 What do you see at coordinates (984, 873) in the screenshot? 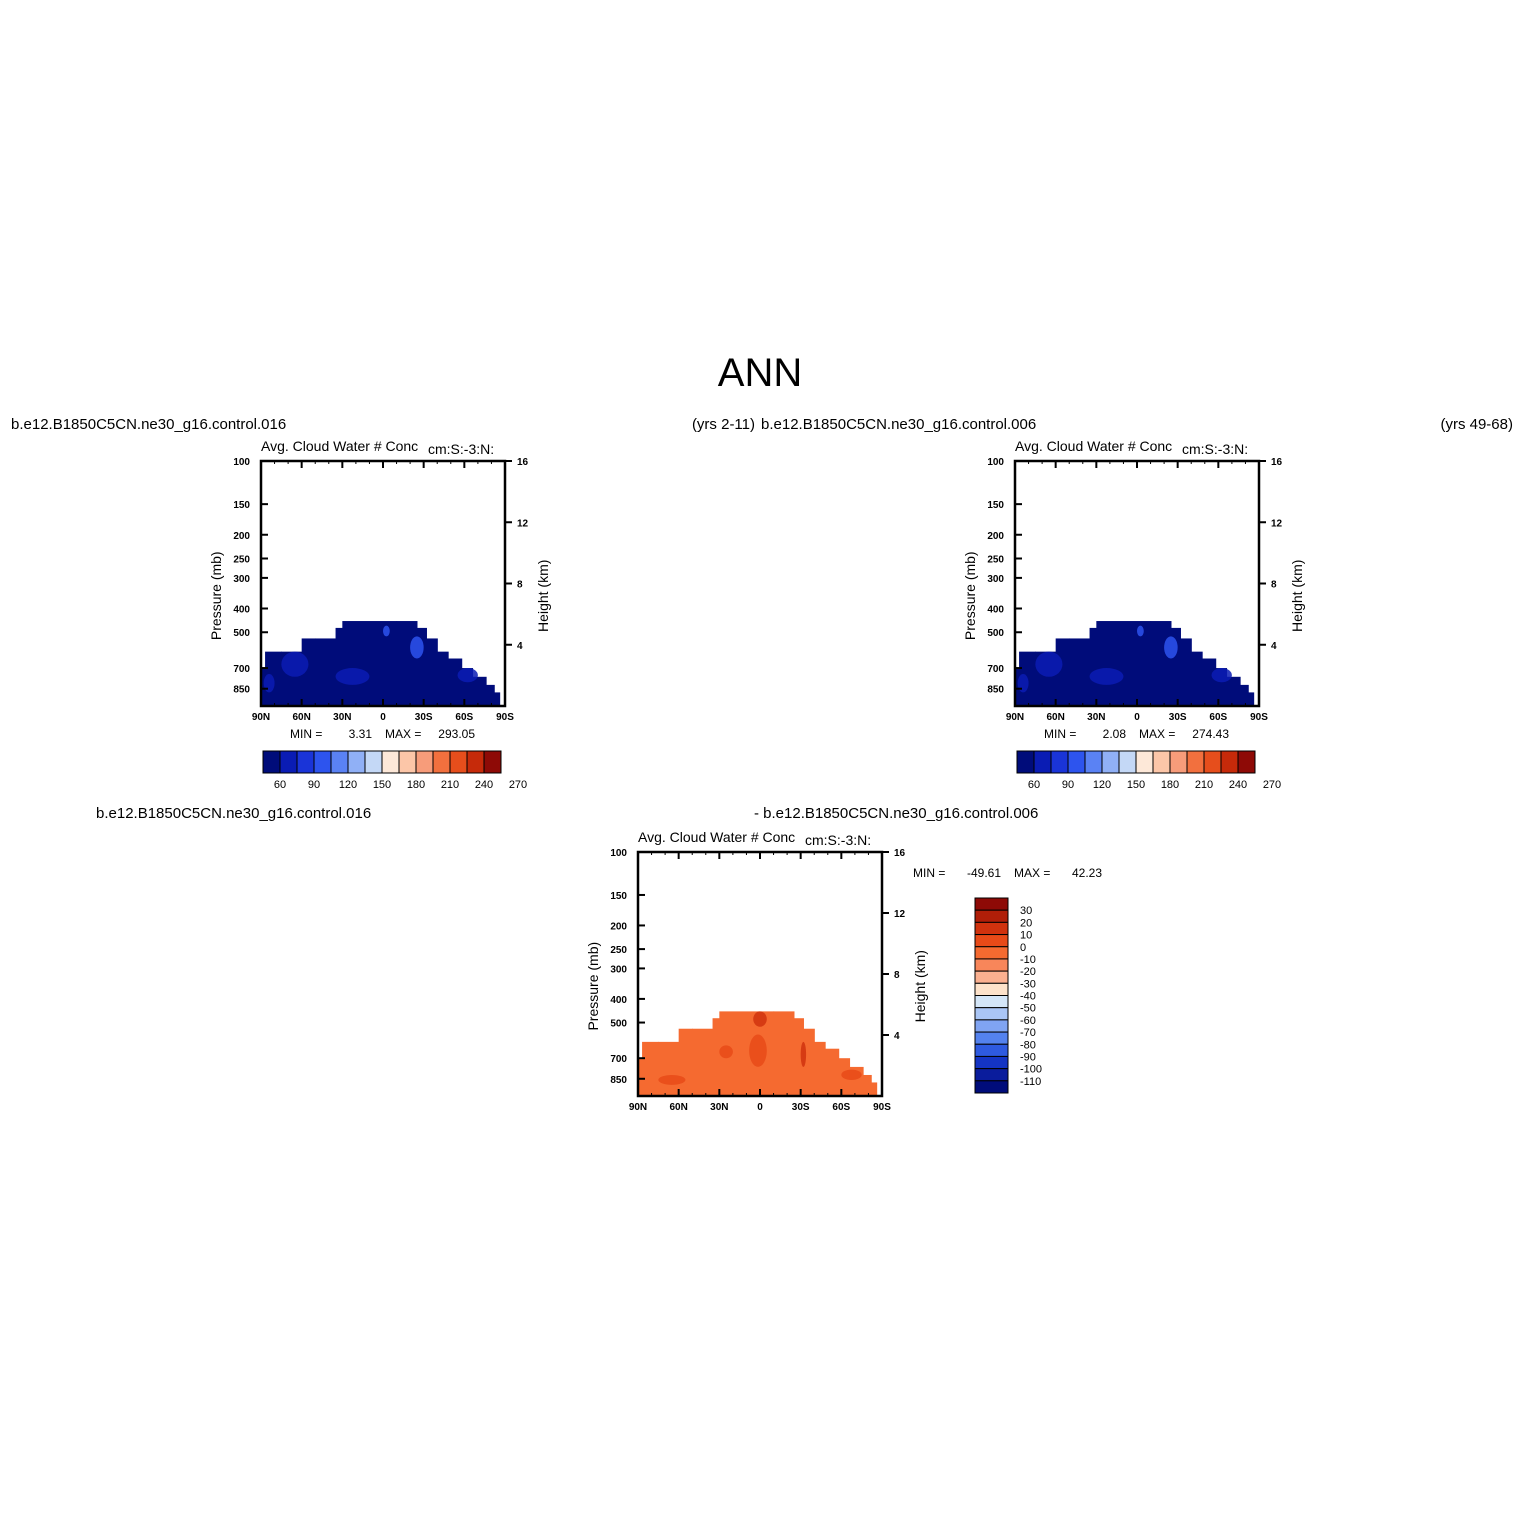
I see `min-value: -49.61` at bounding box center [984, 873].